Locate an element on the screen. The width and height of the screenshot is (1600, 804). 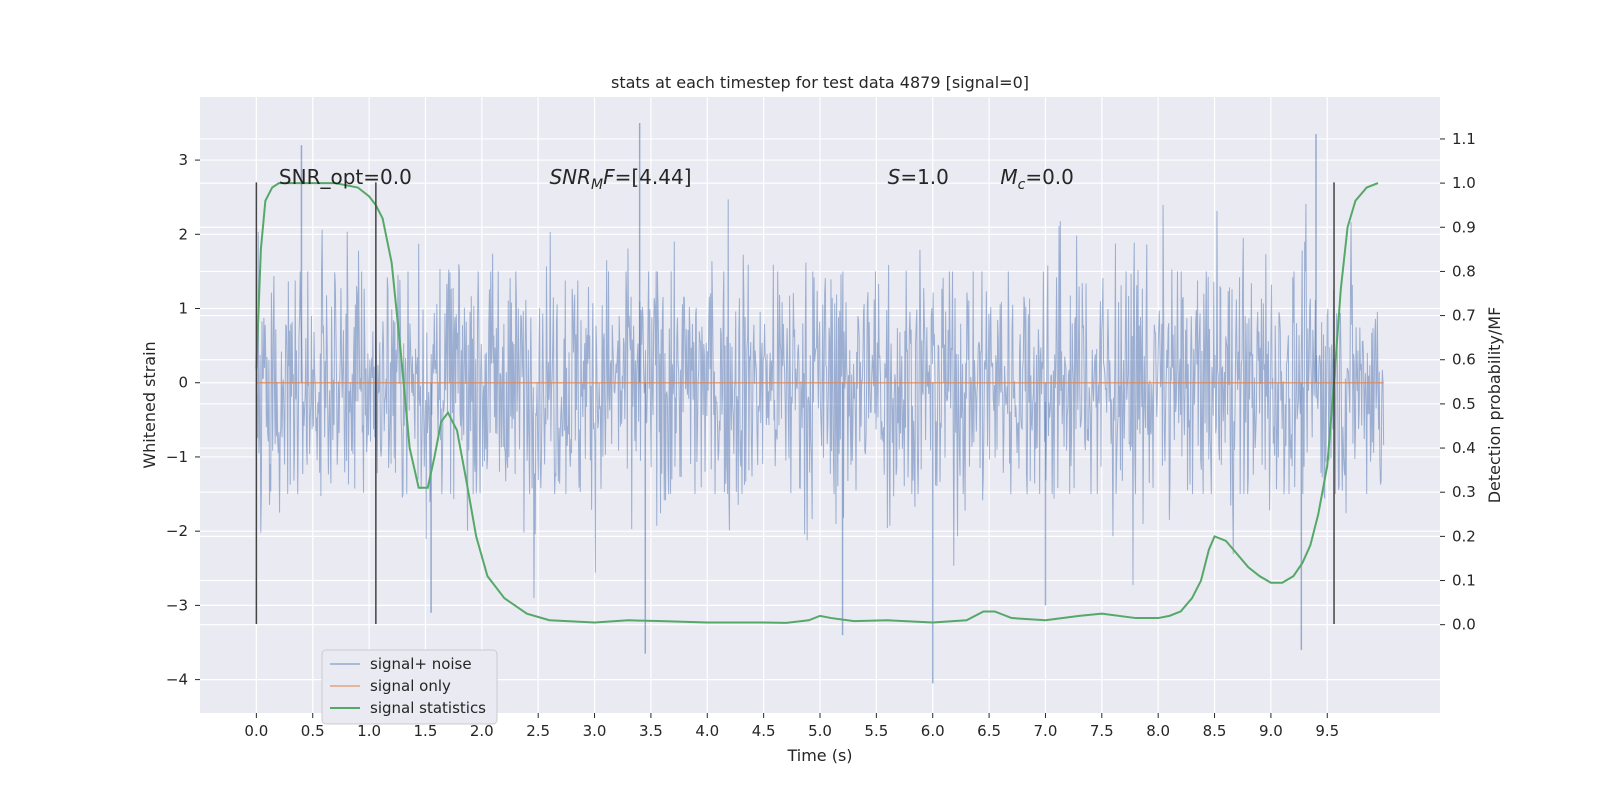
y-right-tick-label: 0.2 is located at coordinates (1464, 536).